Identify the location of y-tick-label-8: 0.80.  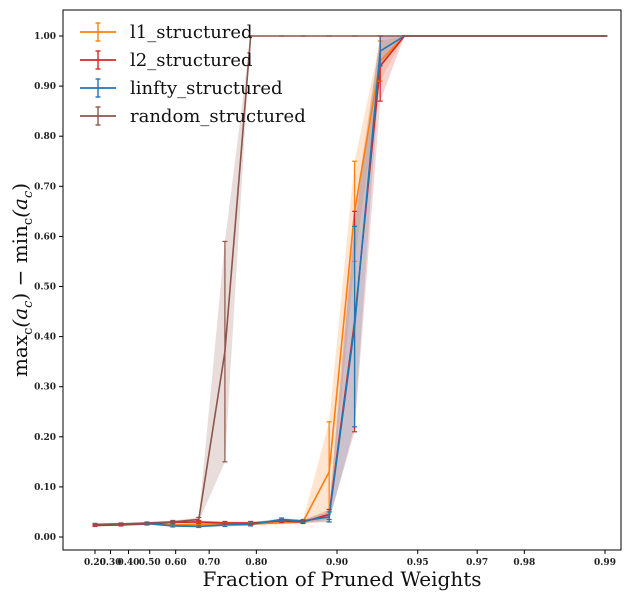
(45, 137).